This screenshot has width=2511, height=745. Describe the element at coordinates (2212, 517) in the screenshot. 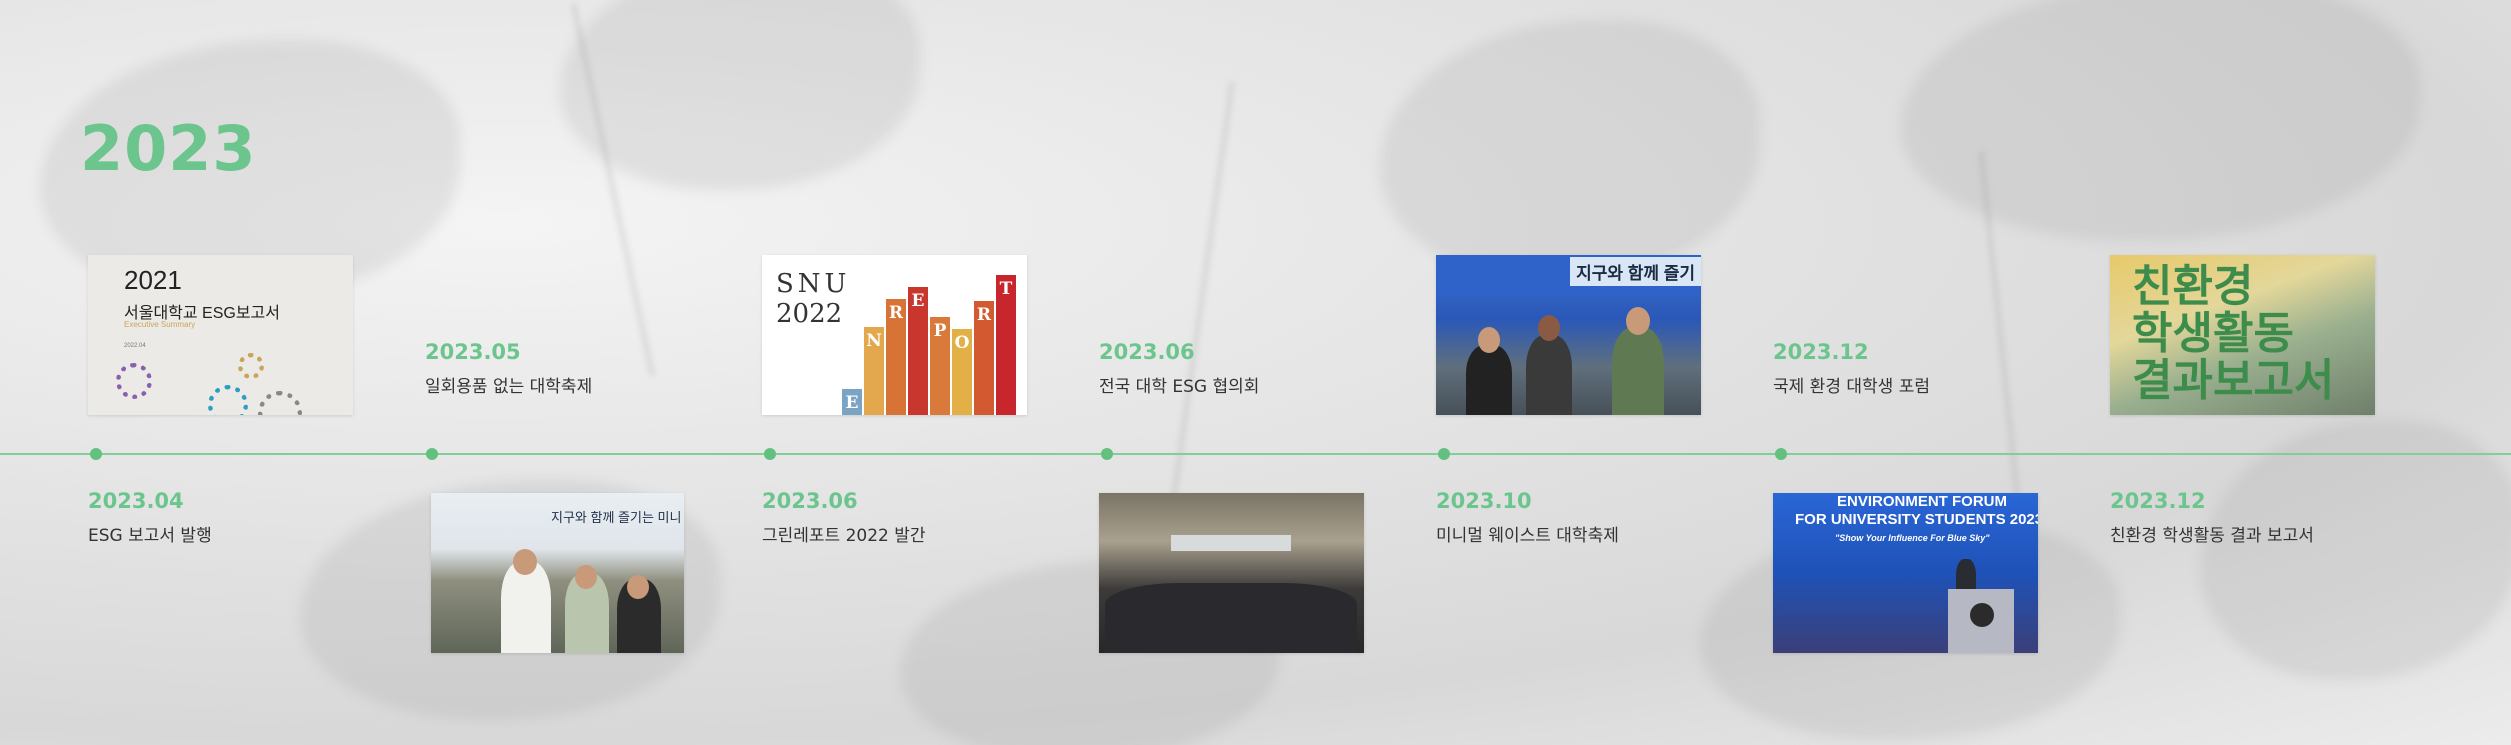

I see `timeline-event: 2023.12 친환경 학생활동 결과 보고서` at that location.